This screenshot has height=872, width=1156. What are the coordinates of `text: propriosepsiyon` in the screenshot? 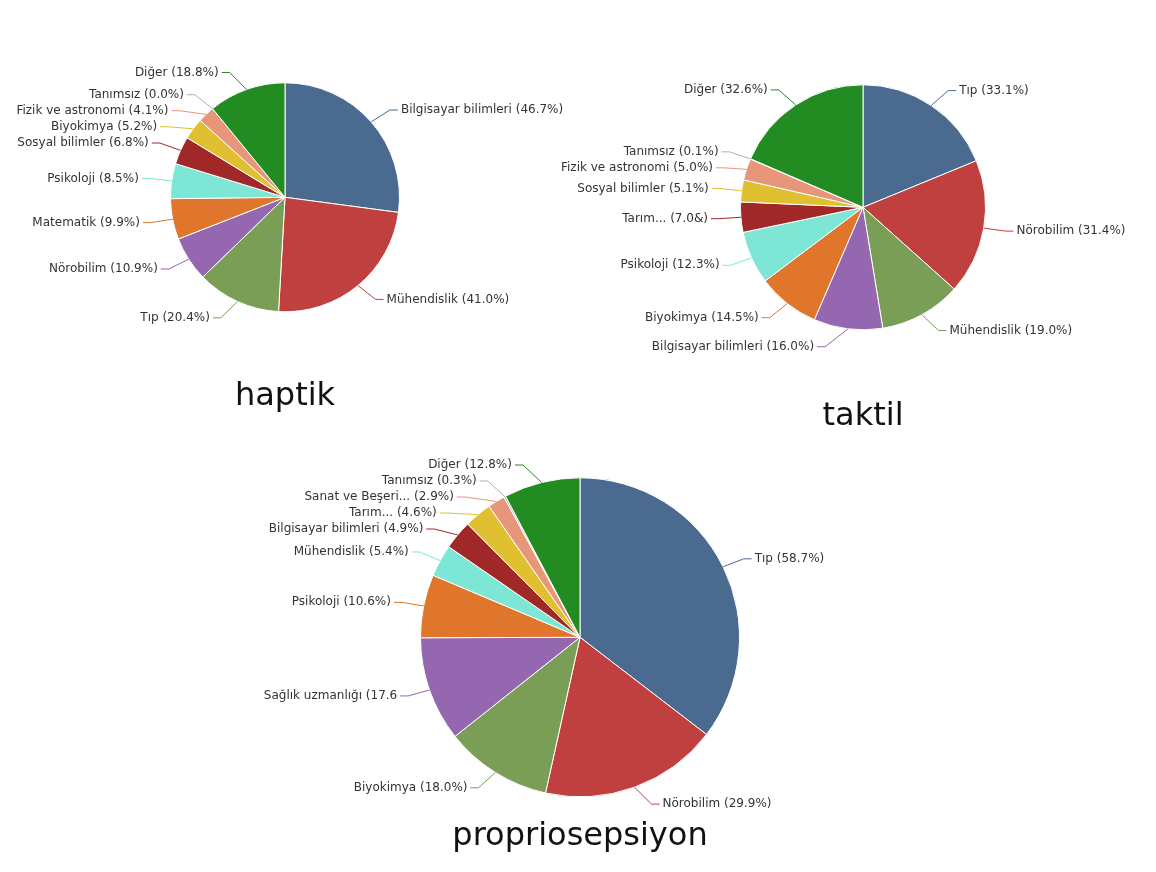 It's located at (580, 834).